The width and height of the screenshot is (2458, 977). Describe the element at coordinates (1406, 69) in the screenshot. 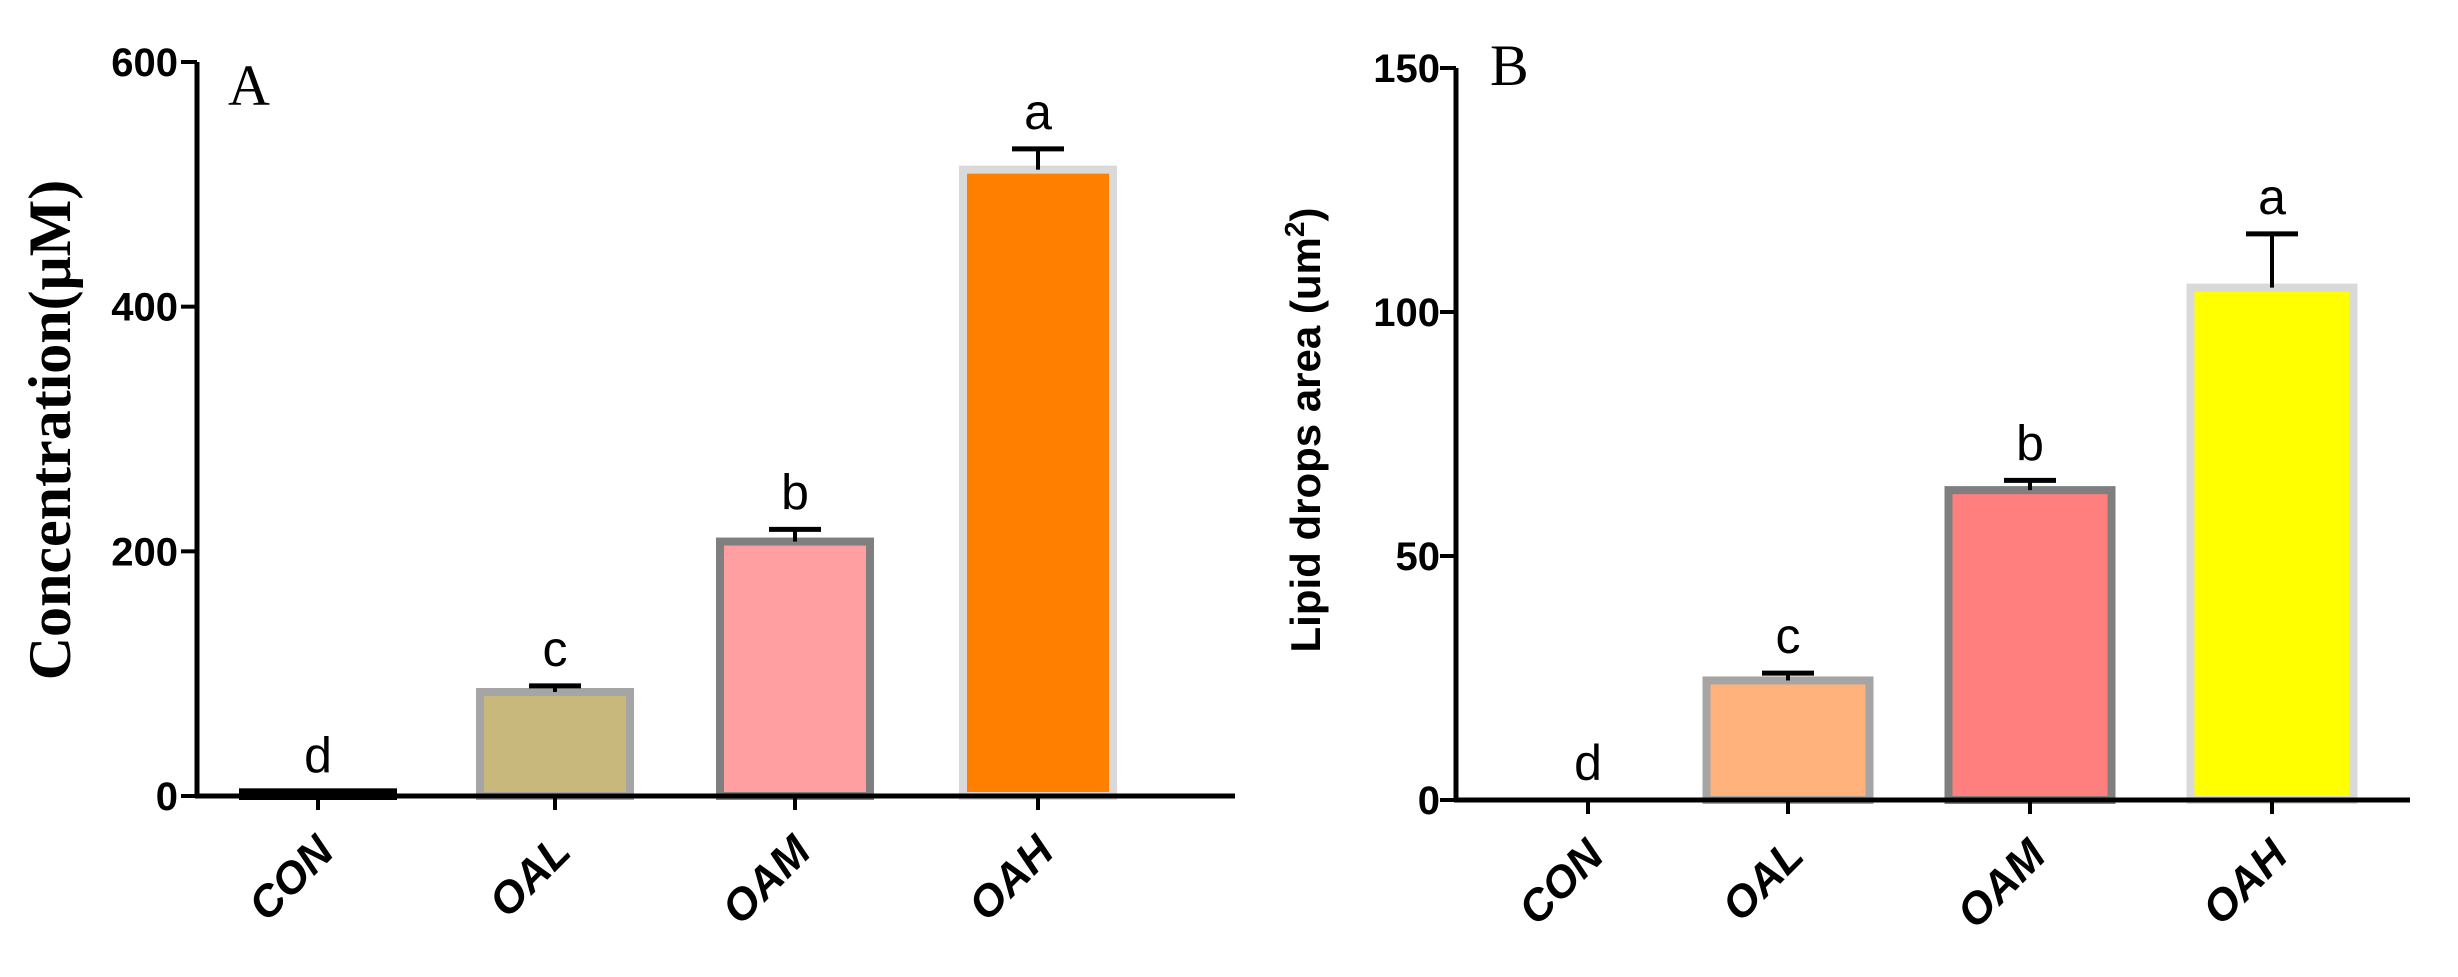

I see `y-tick-label-150: 150` at that location.